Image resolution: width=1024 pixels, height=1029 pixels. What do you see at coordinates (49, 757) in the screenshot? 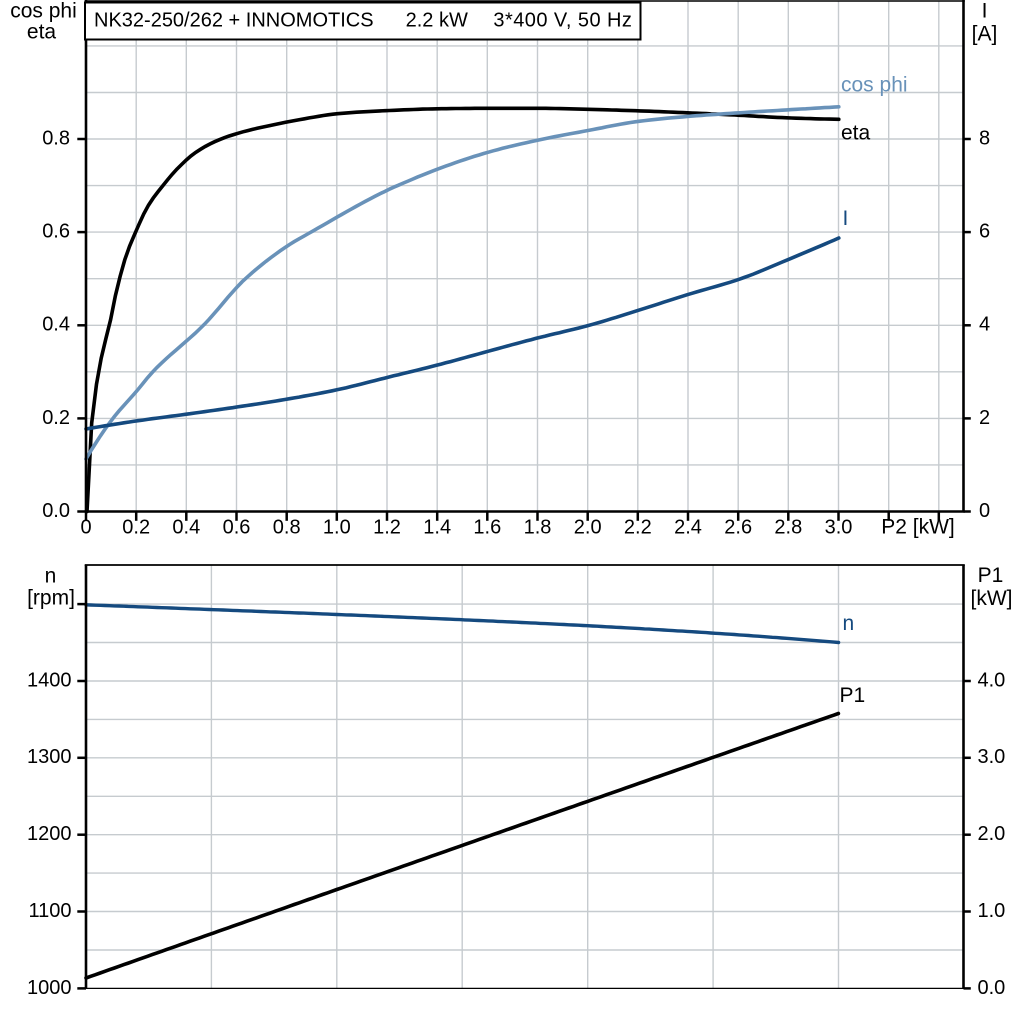
I see `svg-text: 1300` at bounding box center [49, 757].